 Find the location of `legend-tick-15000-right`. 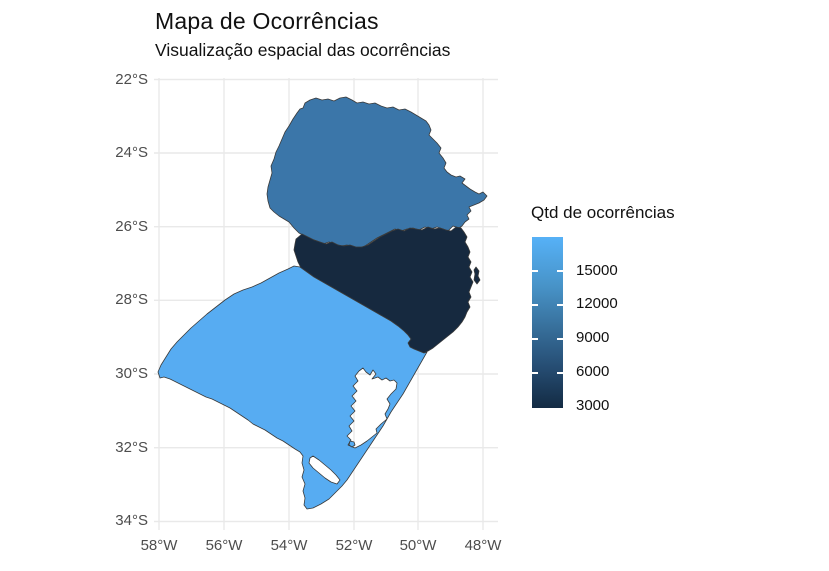

legend-tick-15000-right is located at coordinates (560, 271).